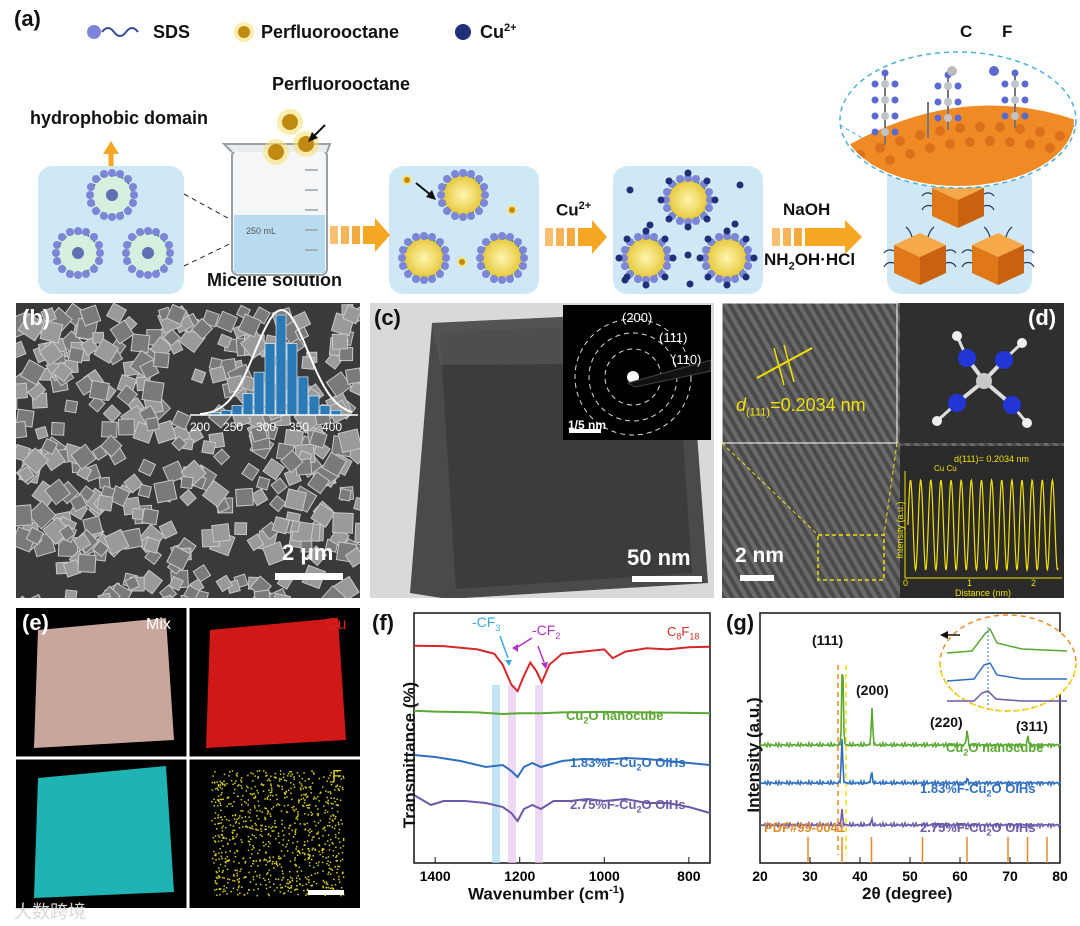 This screenshot has height=926, width=1080. Describe the element at coordinates (562, 766) in the screenshot. I see `ftir-series-line` at that location.